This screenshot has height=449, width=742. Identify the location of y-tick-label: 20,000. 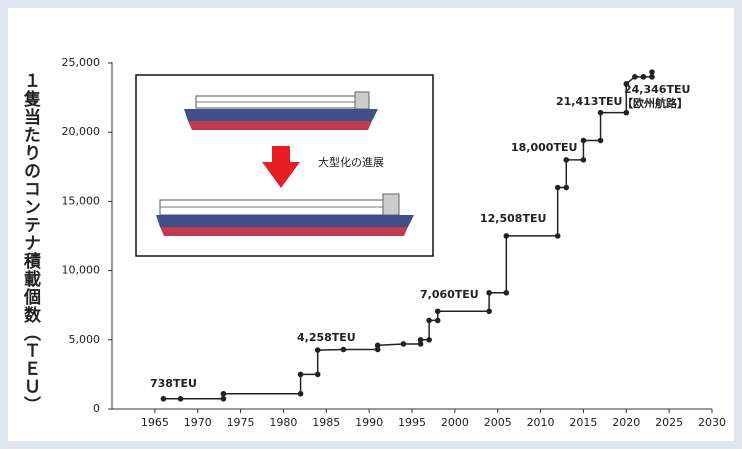
(81, 131).